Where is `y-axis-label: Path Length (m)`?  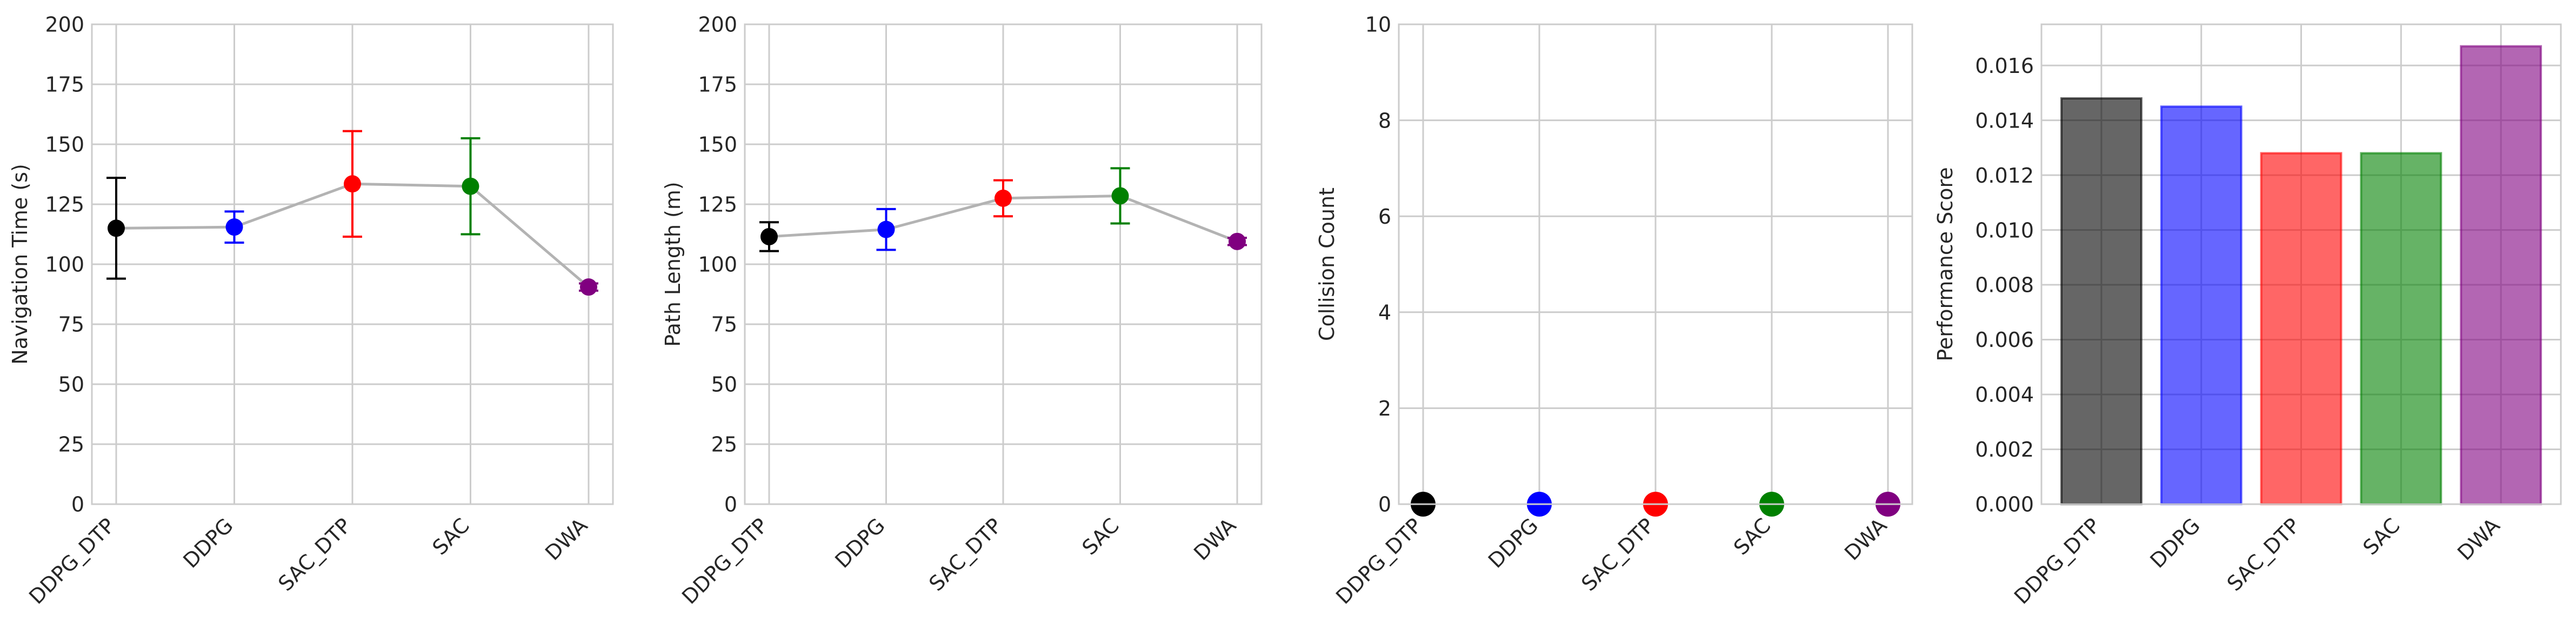 y-axis-label: Path Length (m) is located at coordinates (673, 264).